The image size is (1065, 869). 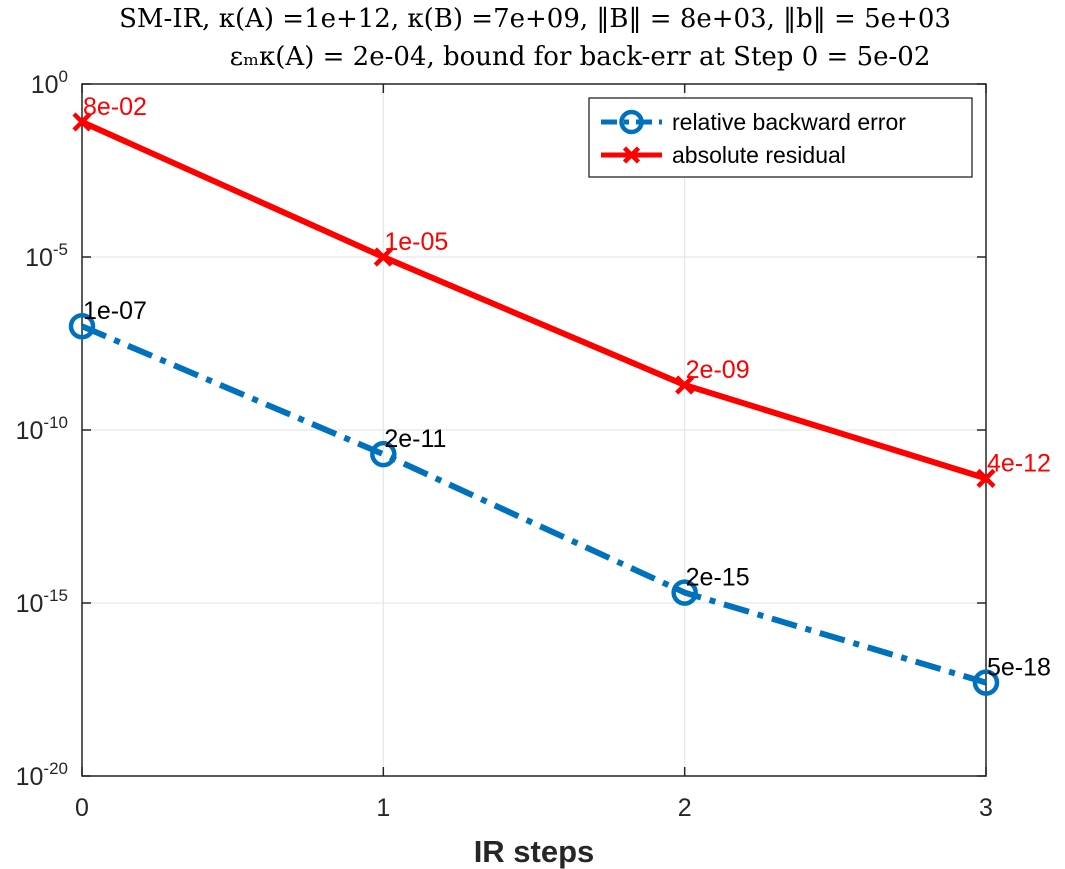 What do you see at coordinates (115, 107) in the screenshot?
I see `data-label: 8e-02` at bounding box center [115, 107].